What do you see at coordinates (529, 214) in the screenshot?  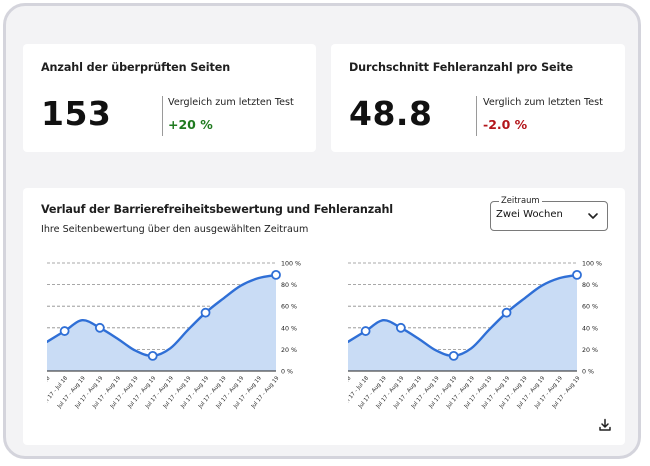 I see `timerange-value: Zwei Wochen` at bounding box center [529, 214].